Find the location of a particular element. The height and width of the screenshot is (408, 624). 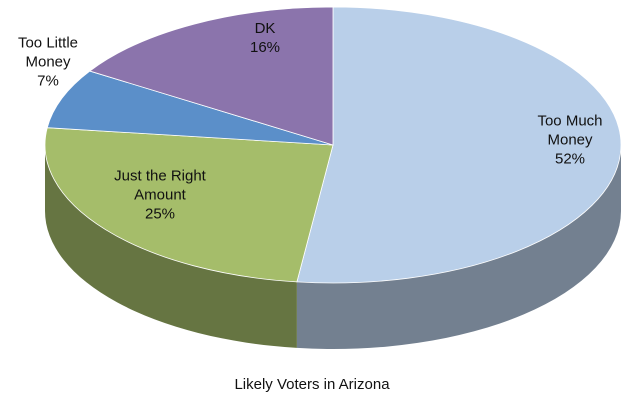

slice-value: 52% is located at coordinates (570, 159).